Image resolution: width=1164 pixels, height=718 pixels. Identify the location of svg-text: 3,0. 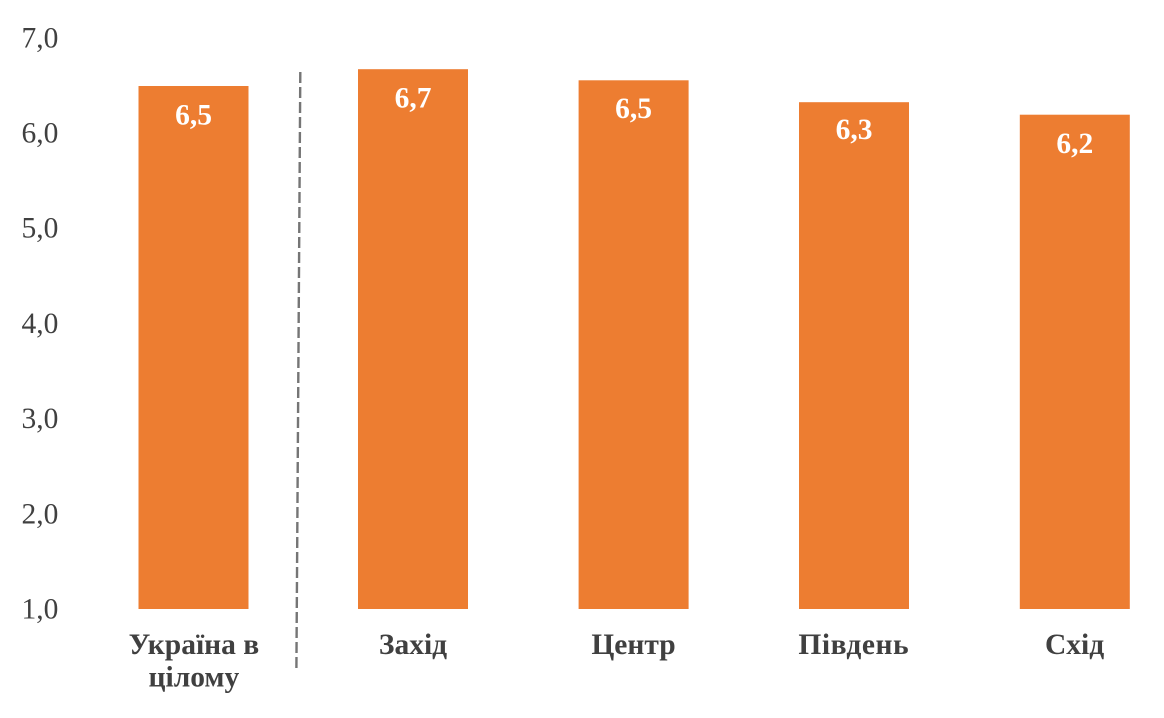
(40, 419).